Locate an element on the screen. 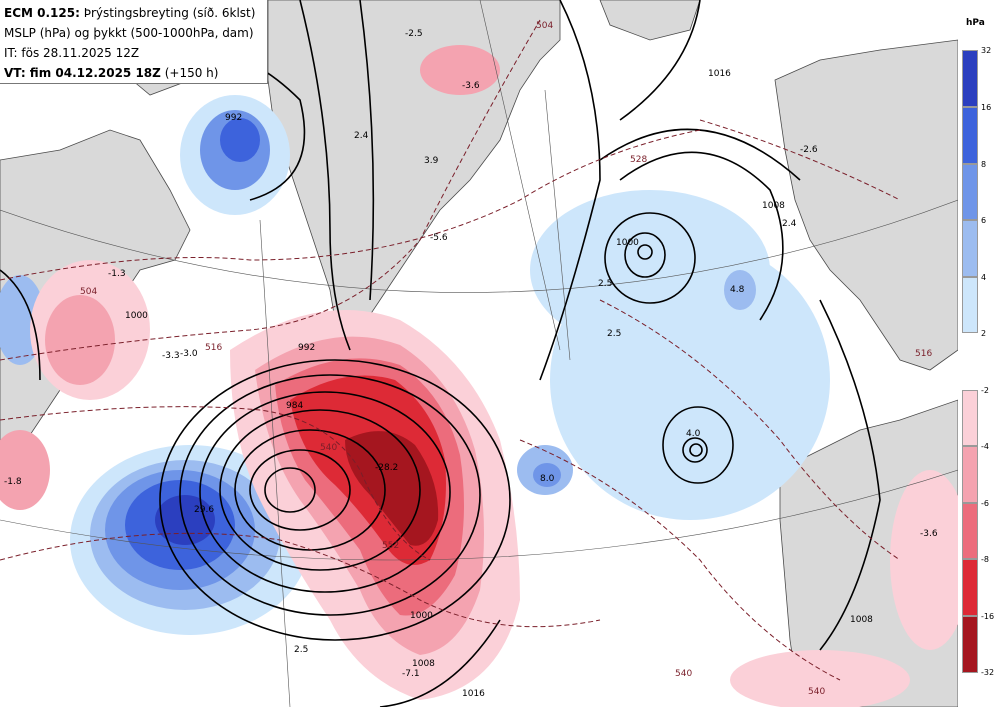  change-label: 4.8 is located at coordinates (737, 290).